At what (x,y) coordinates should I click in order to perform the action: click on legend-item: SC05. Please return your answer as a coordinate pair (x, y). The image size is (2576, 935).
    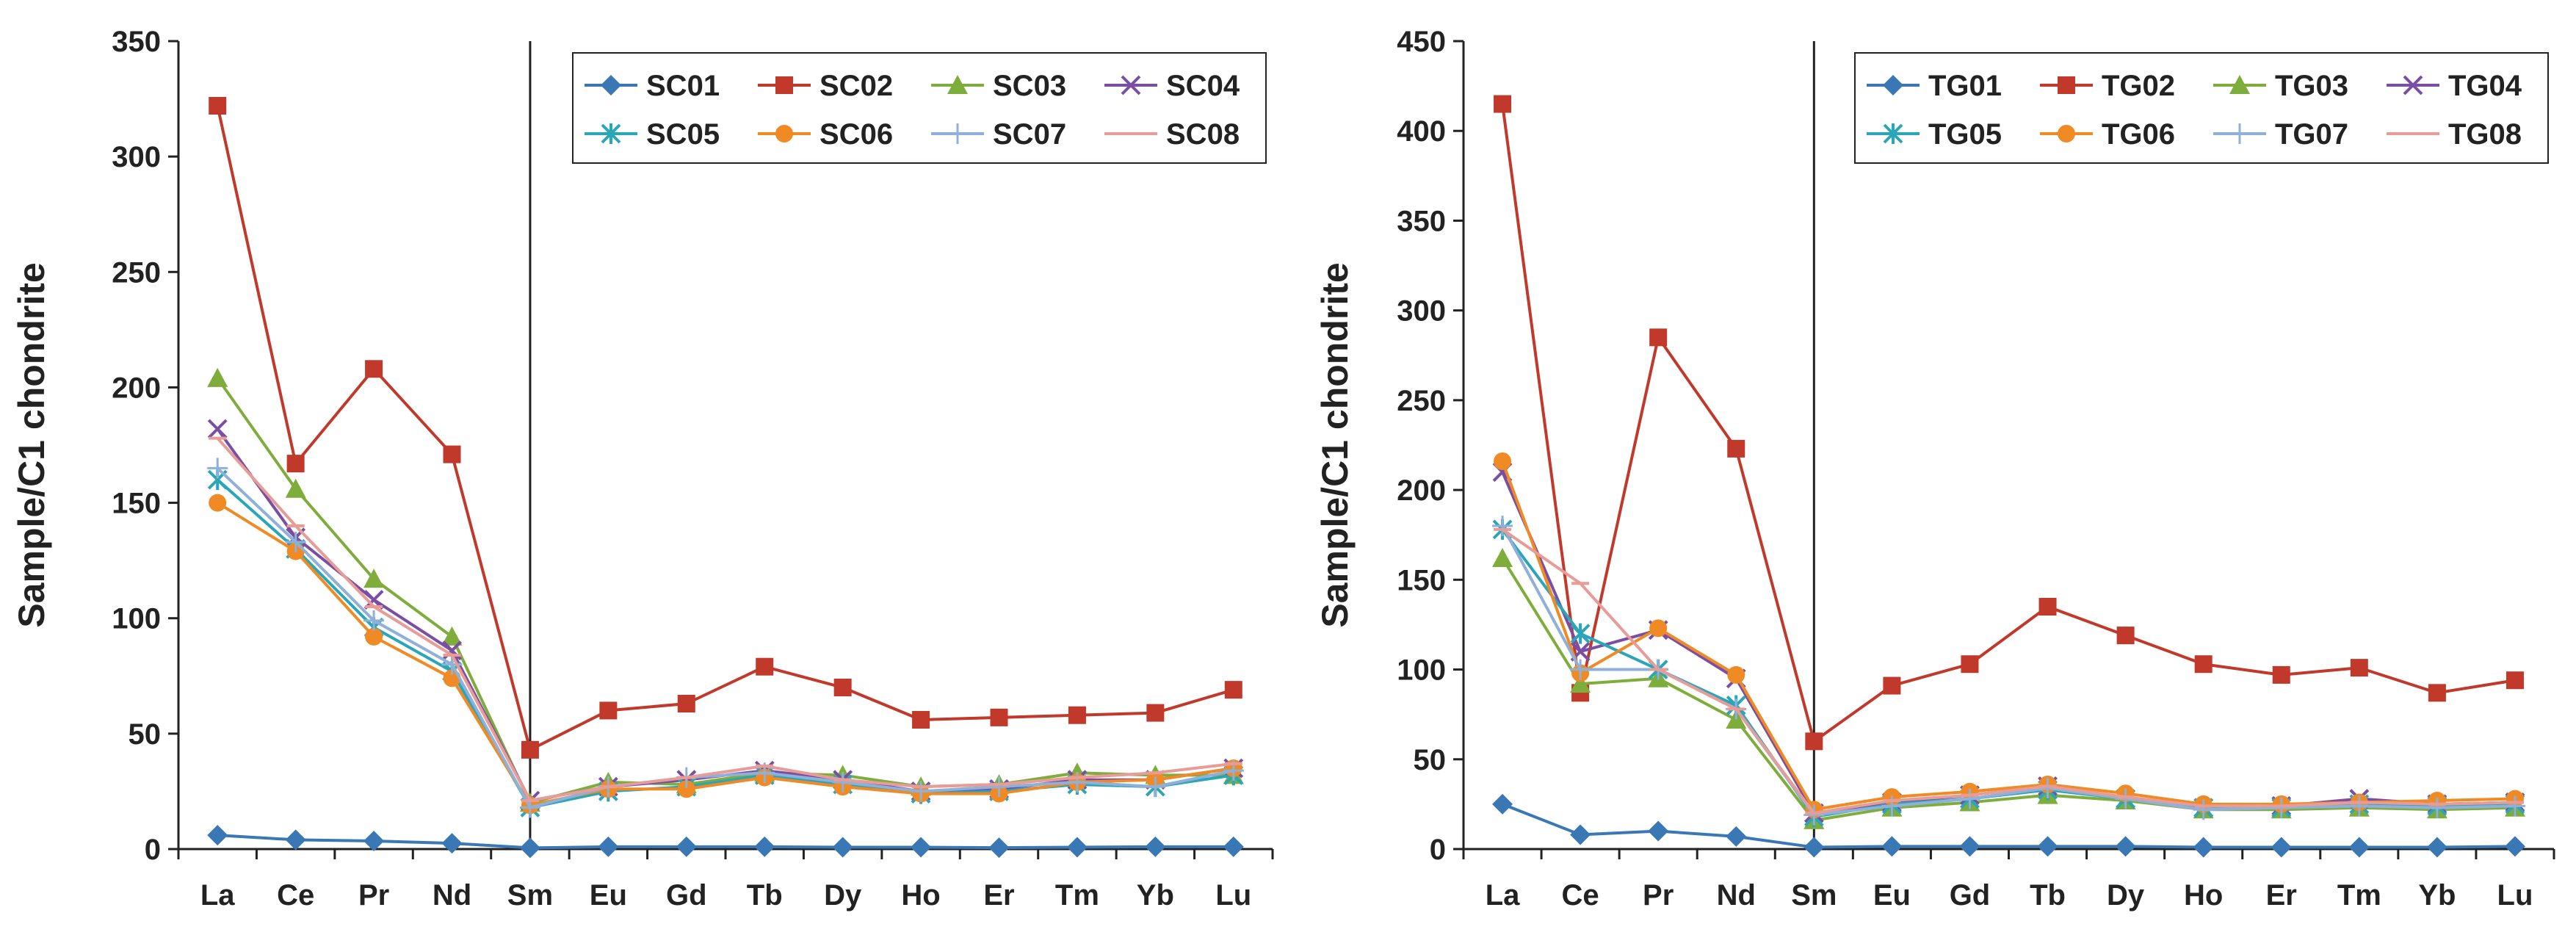
    Looking at the image, I should click on (652, 134).